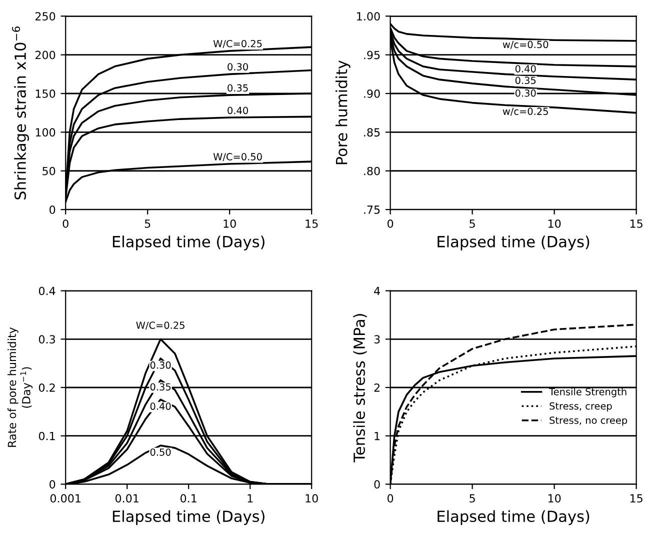 This screenshot has height=538, width=656. Describe the element at coordinates (49, 171) in the screenshot. I see `y-tick-label: 50` at that location.